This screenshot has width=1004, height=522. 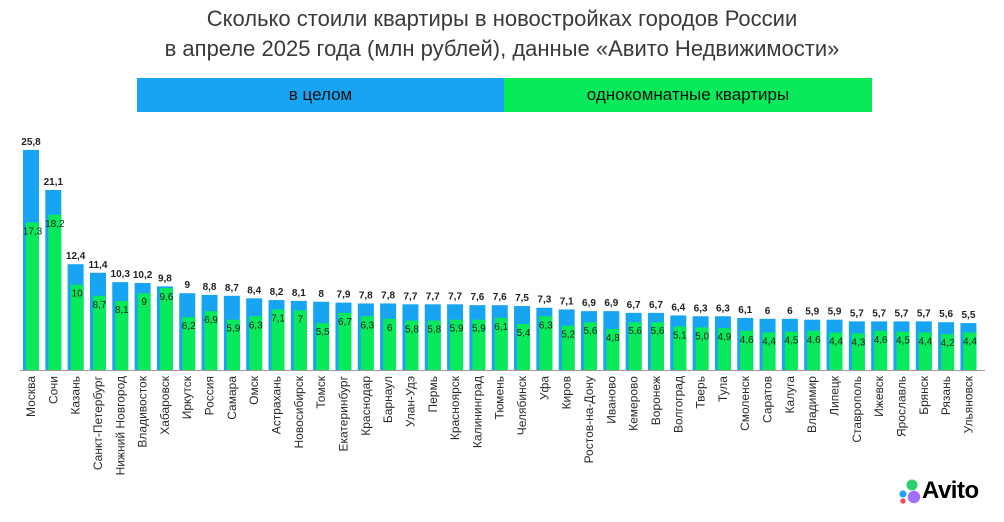 I want to click on value-label-all: 8, so click(x=321, y=294).